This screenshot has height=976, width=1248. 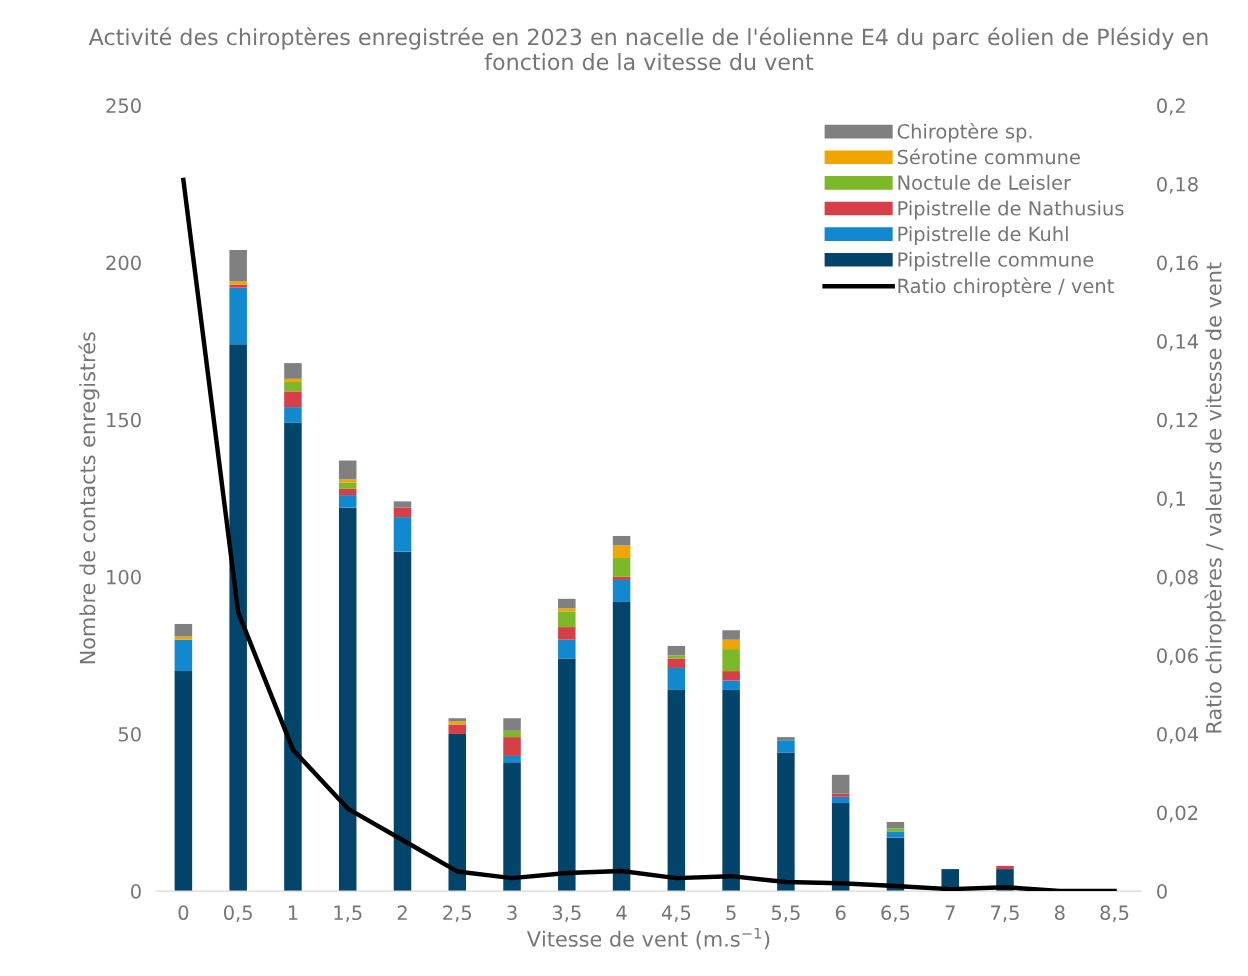 What do you see at coordinates (895, 914) in the screenshot?
I see `x-tick-label: 6,5` at bounding box center [895, 914].